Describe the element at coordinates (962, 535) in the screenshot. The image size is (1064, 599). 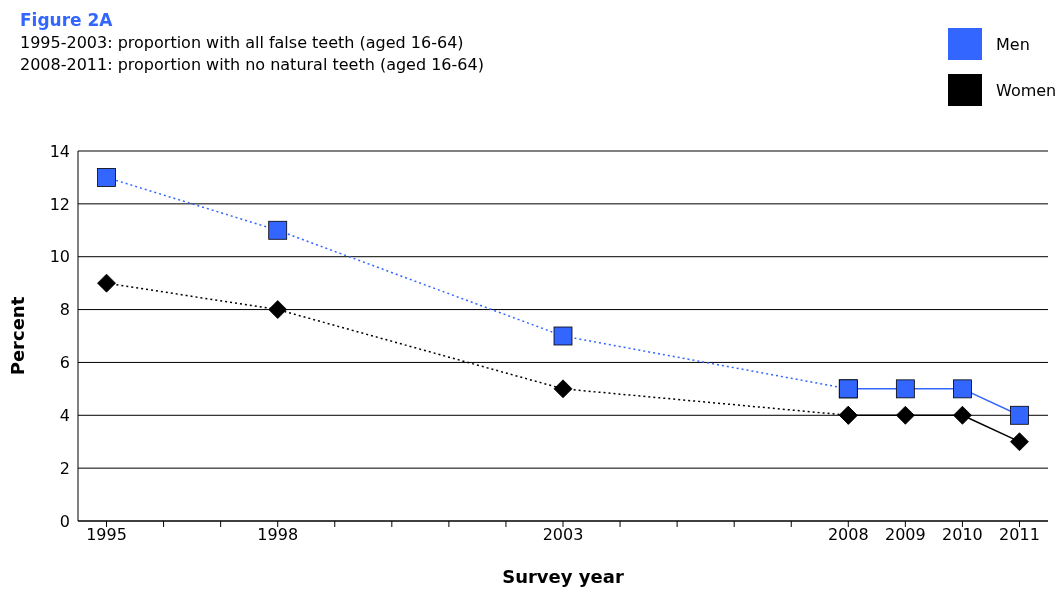
I see `x-tick-label: 2010` at that location.